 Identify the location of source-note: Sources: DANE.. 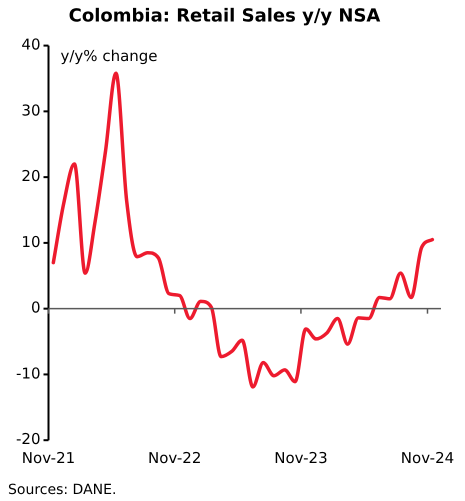
(62, 490).